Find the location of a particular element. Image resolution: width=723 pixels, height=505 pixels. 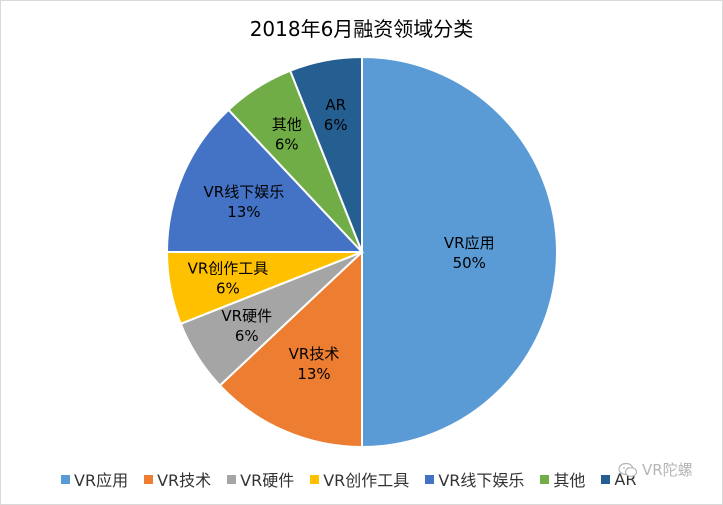

legend-item: VR硬件 is located at coordinates (260, 479).